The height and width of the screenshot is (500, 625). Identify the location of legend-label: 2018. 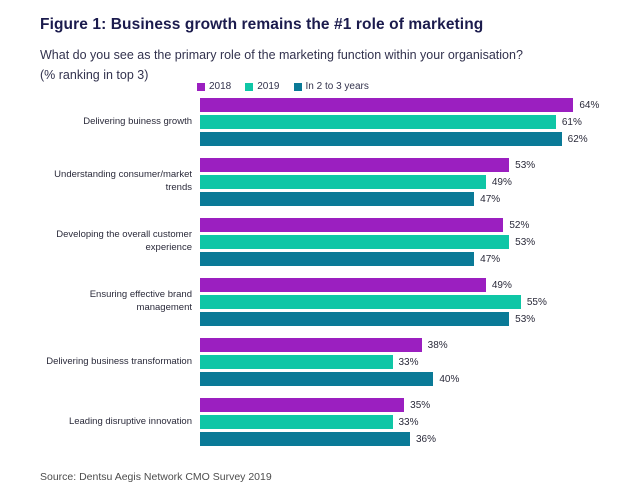
(220, 86).